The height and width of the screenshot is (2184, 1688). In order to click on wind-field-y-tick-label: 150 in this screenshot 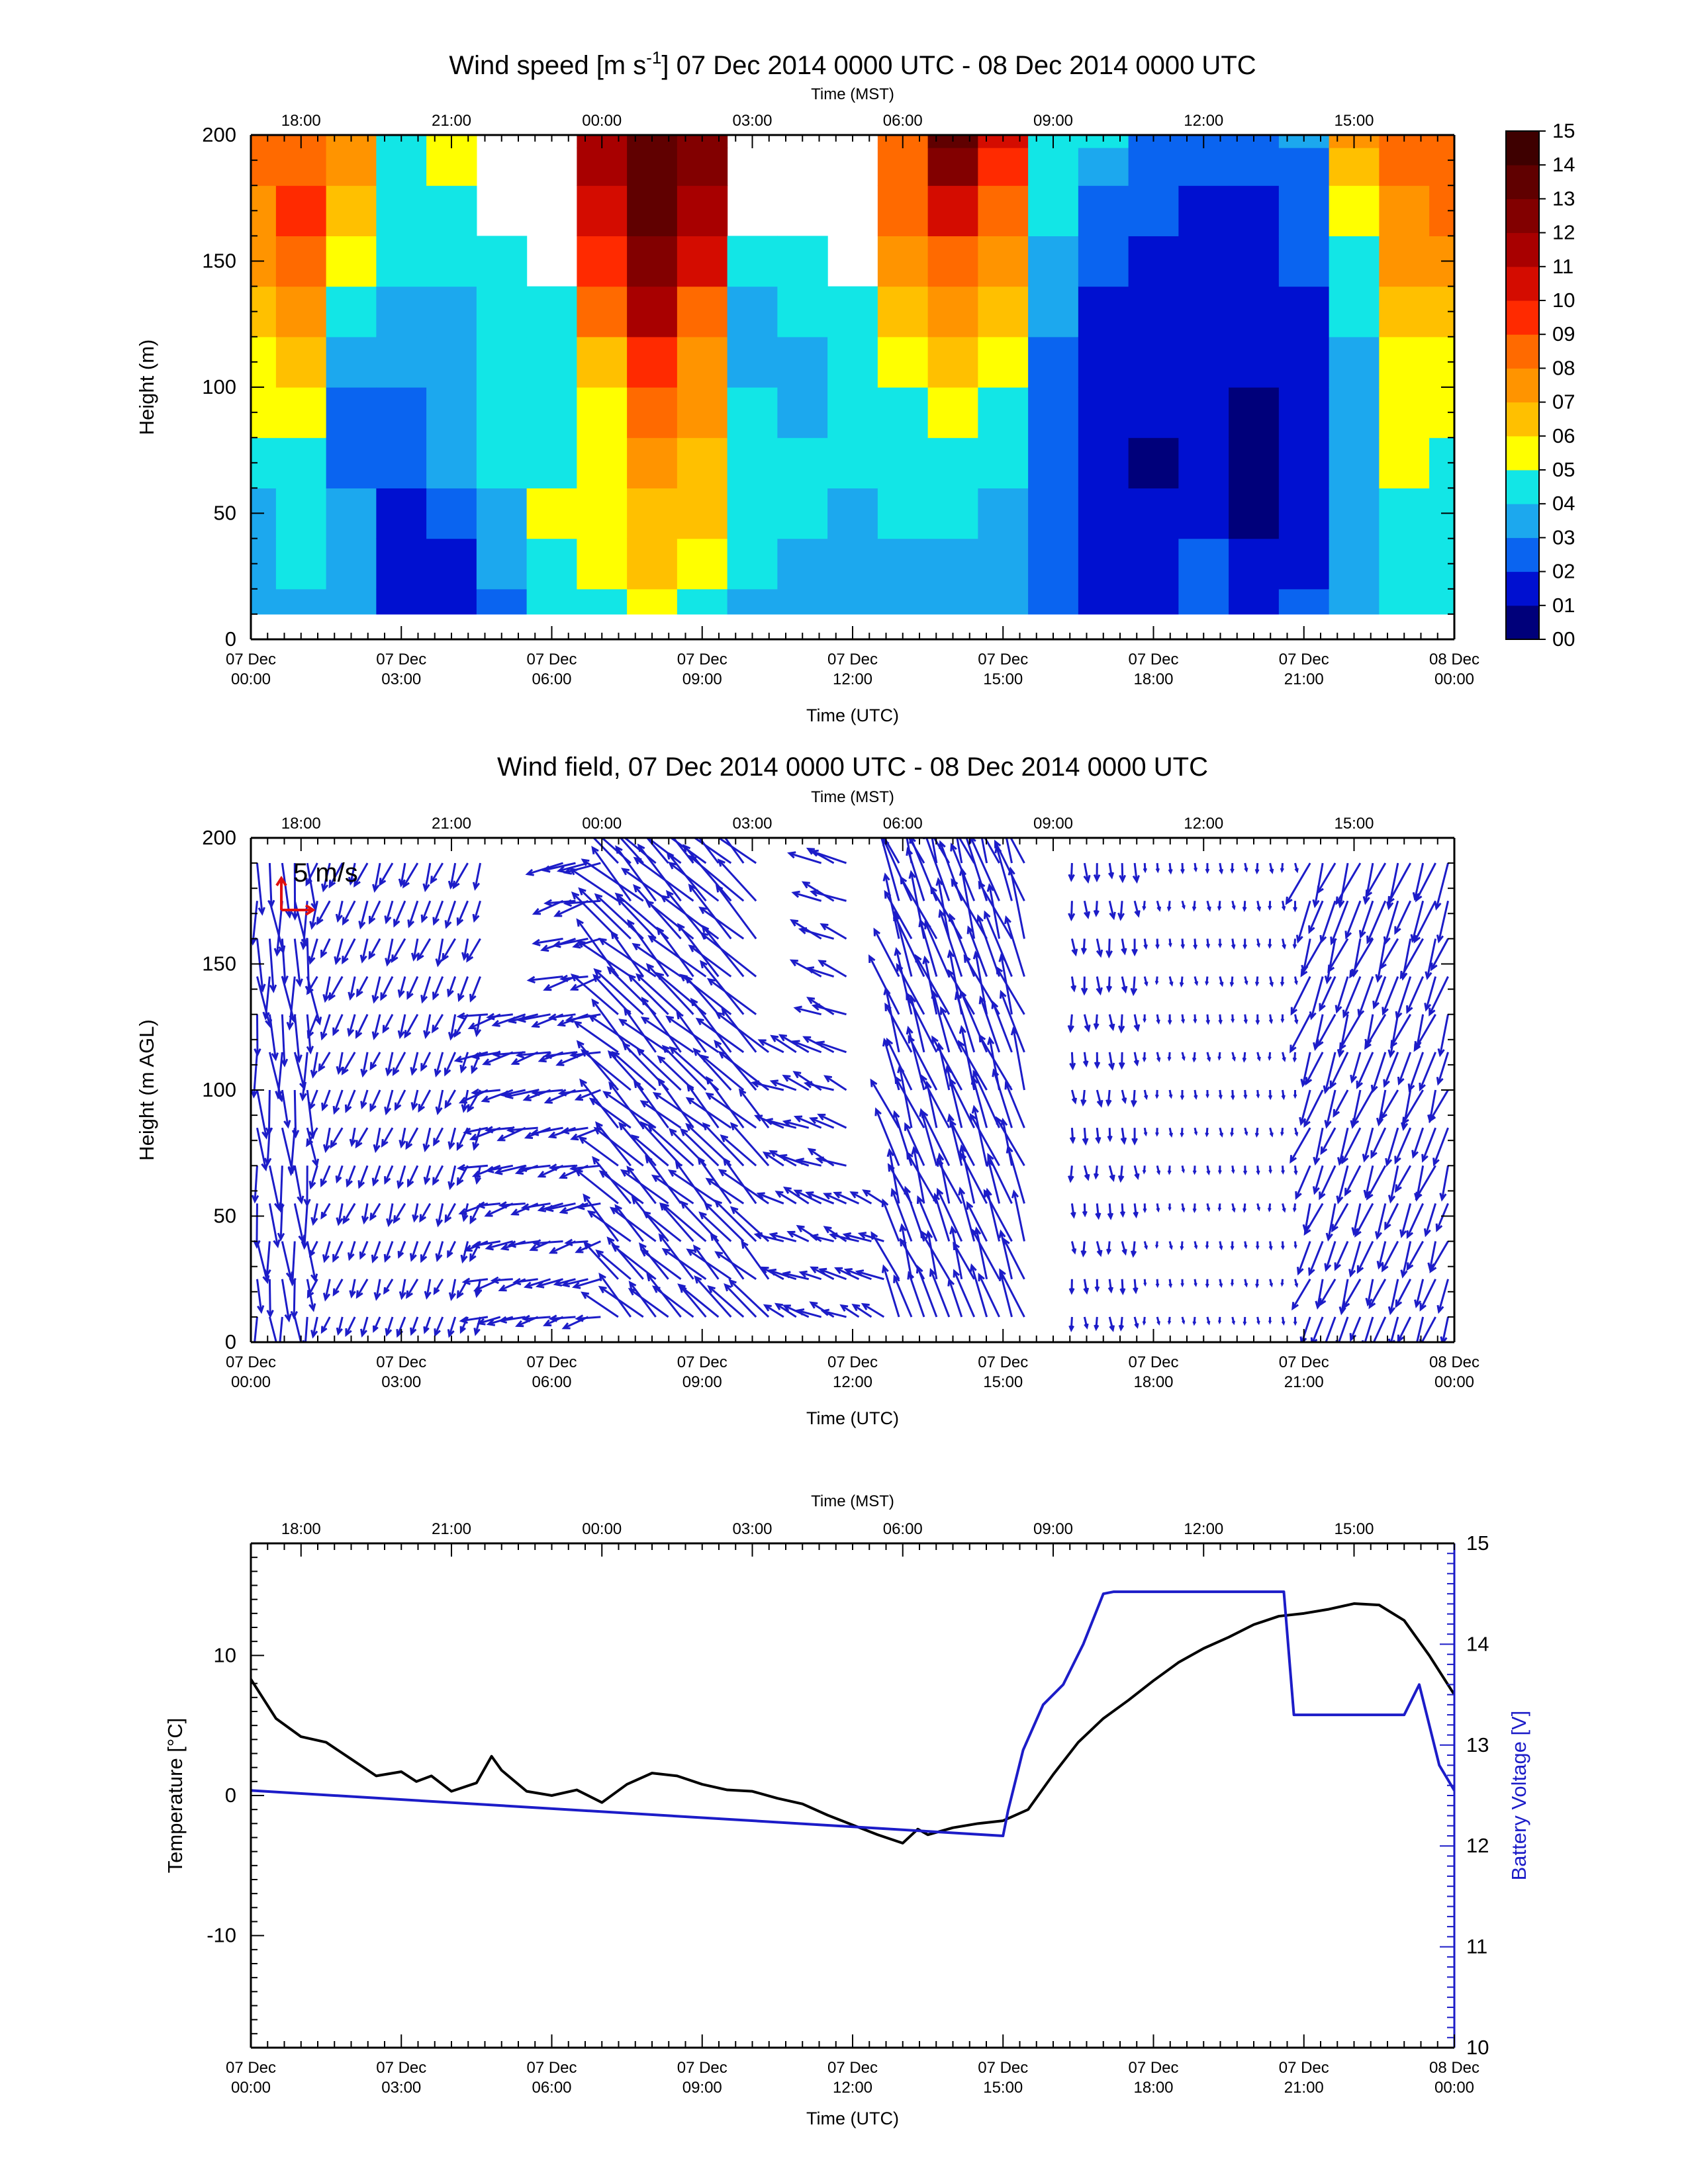, I will do `click(219, 964)`.